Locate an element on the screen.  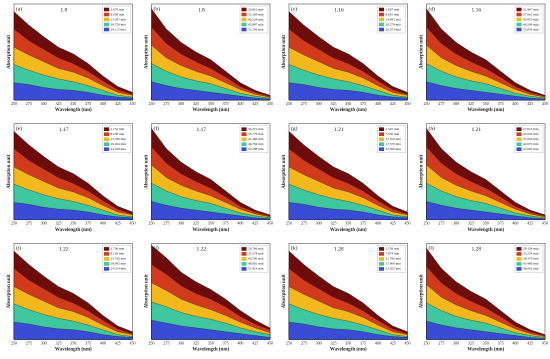
legend-label: 42.670 min is located at coordinates (531, 144).